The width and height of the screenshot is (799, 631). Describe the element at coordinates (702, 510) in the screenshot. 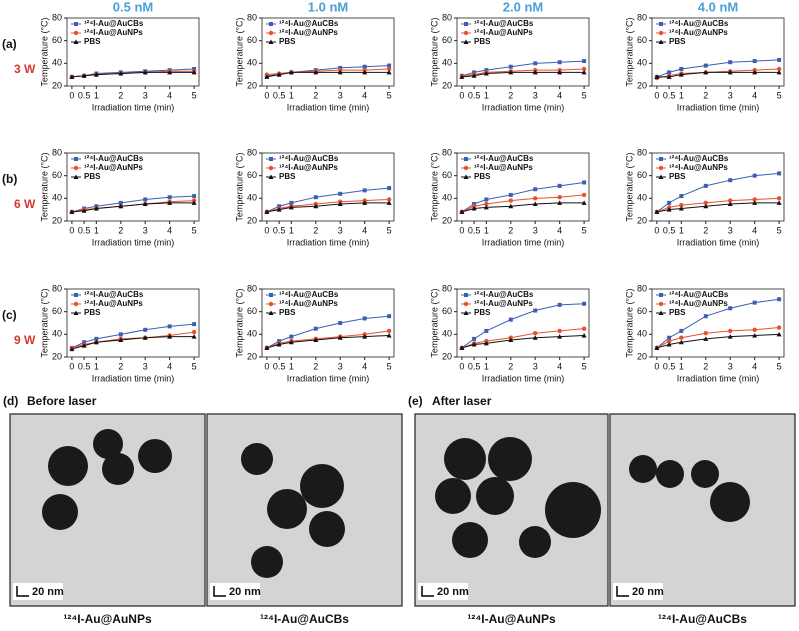

I see `tem-image` at that location.